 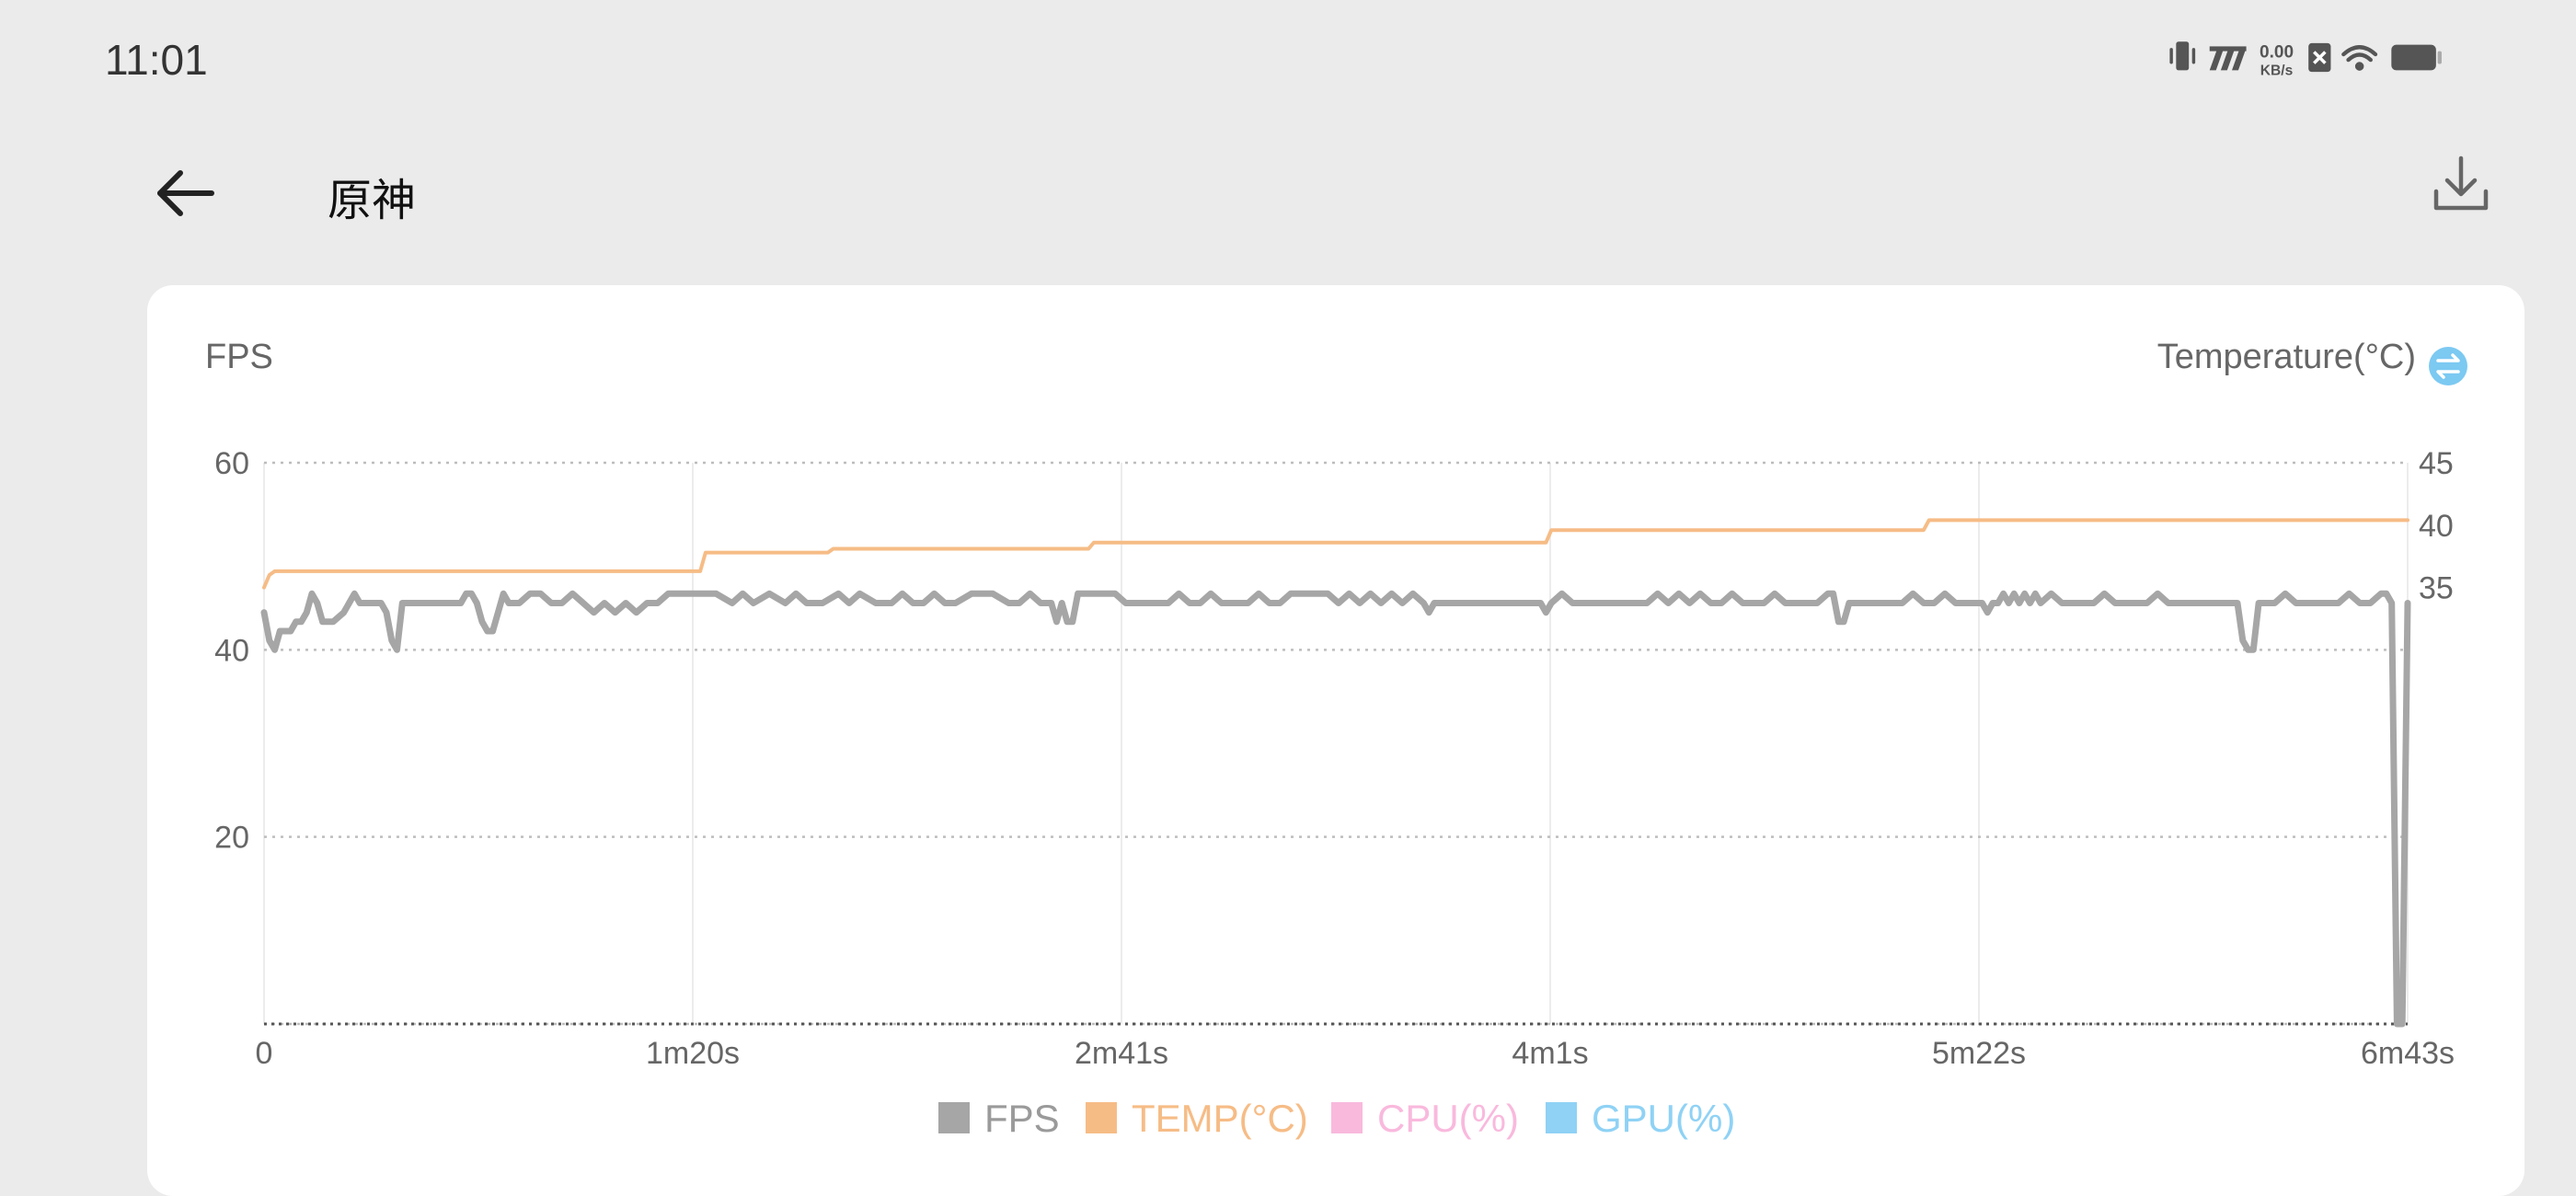 I want to click on legend-label: FPS, so click(x=1022, y=1118).